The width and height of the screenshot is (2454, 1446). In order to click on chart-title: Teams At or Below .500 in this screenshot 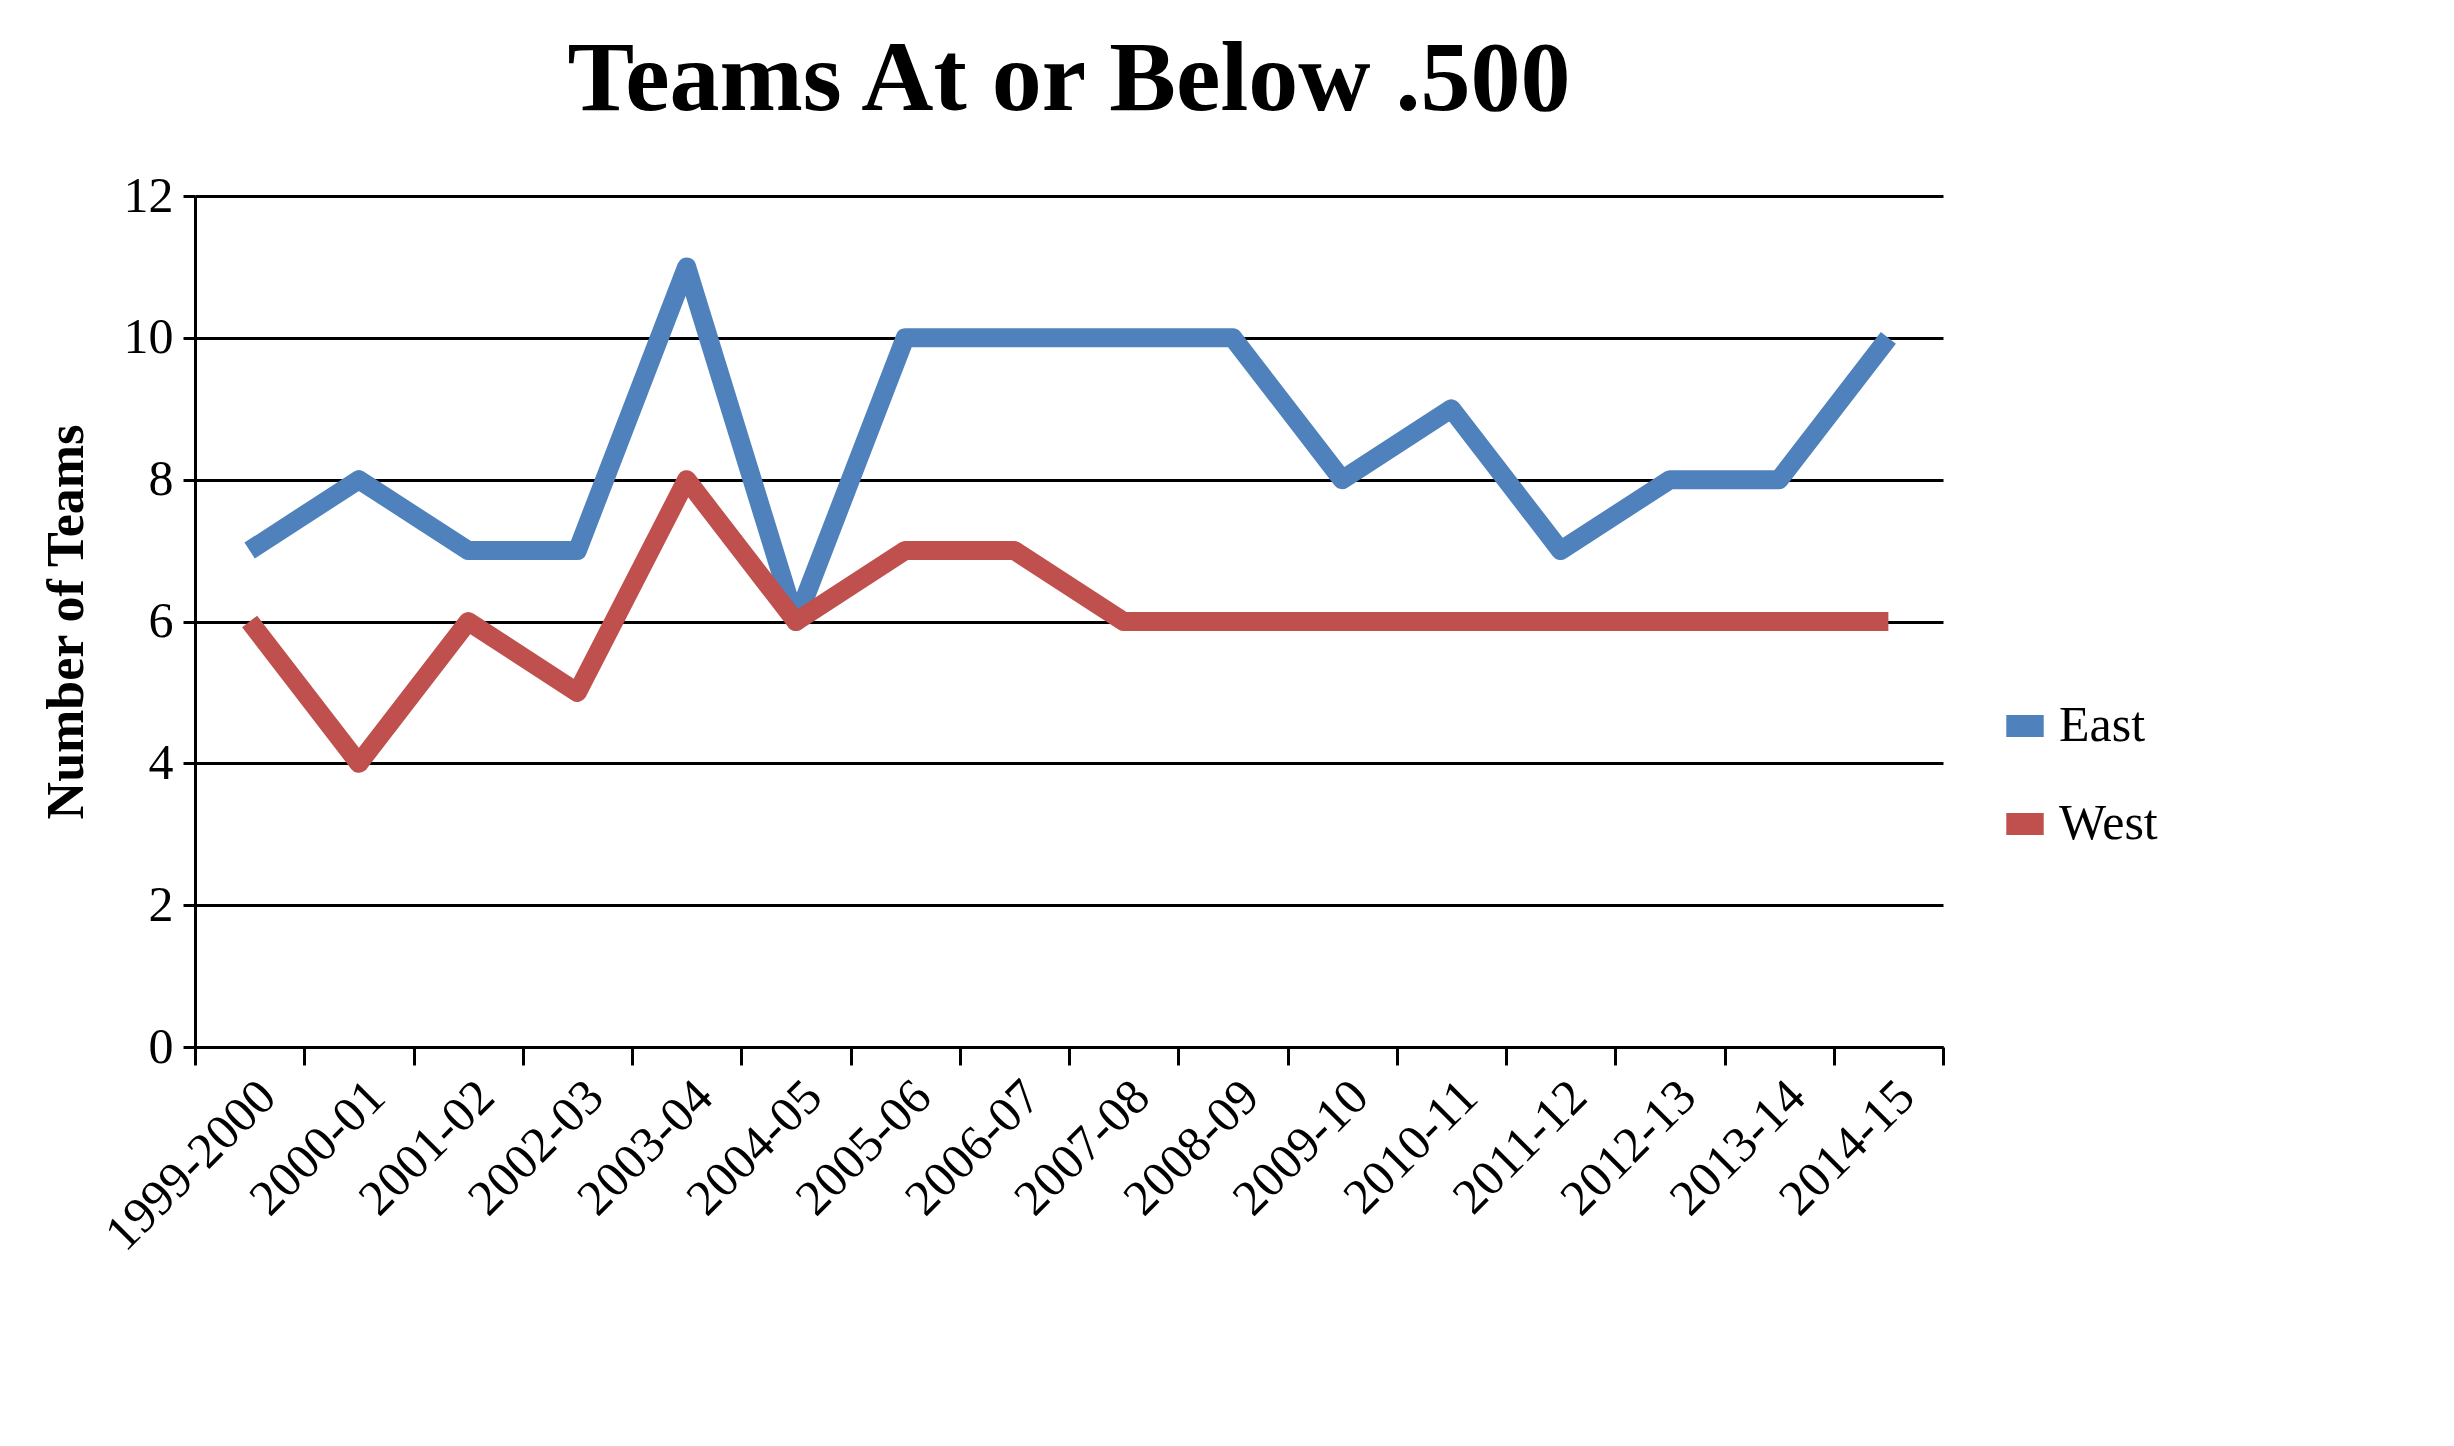, I will do `click(1069, 76)`.